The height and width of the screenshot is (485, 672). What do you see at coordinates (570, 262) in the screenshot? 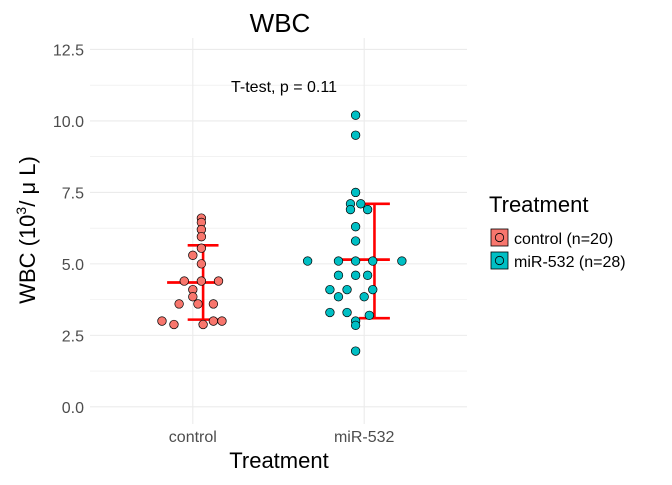
I see `legend-label-mir532: miR-532 (n=28)` at bounding box center [570, 262].